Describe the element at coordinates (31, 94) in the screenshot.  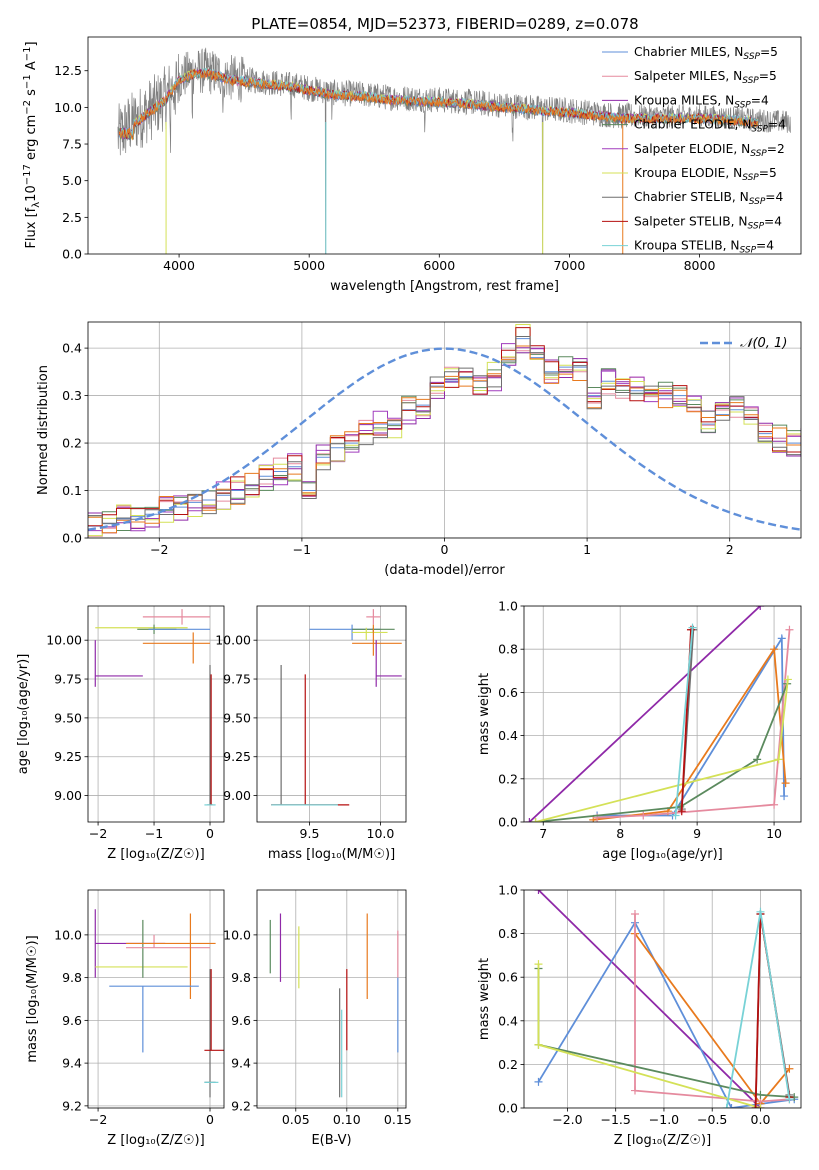
I see `y-label-part: s` at that location.